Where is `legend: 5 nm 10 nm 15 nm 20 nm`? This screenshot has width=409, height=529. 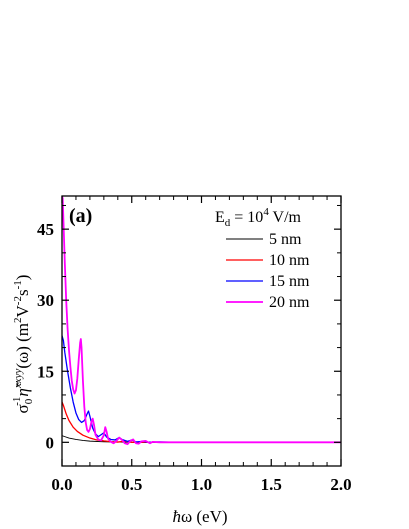
legend: 5 nm 10 nm 15 nm 20 nm is located at coordinates (268, 271).